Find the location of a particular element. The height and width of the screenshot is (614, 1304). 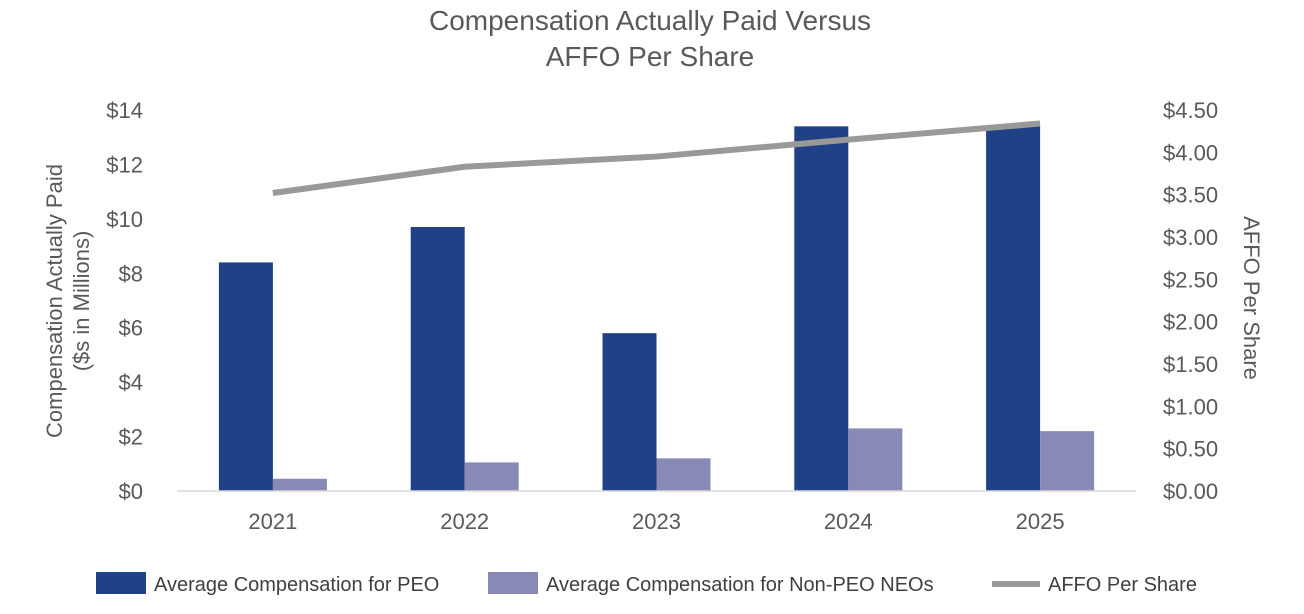

right-axis-label: AFFO Per Share is located at coordinates (1251, 298).